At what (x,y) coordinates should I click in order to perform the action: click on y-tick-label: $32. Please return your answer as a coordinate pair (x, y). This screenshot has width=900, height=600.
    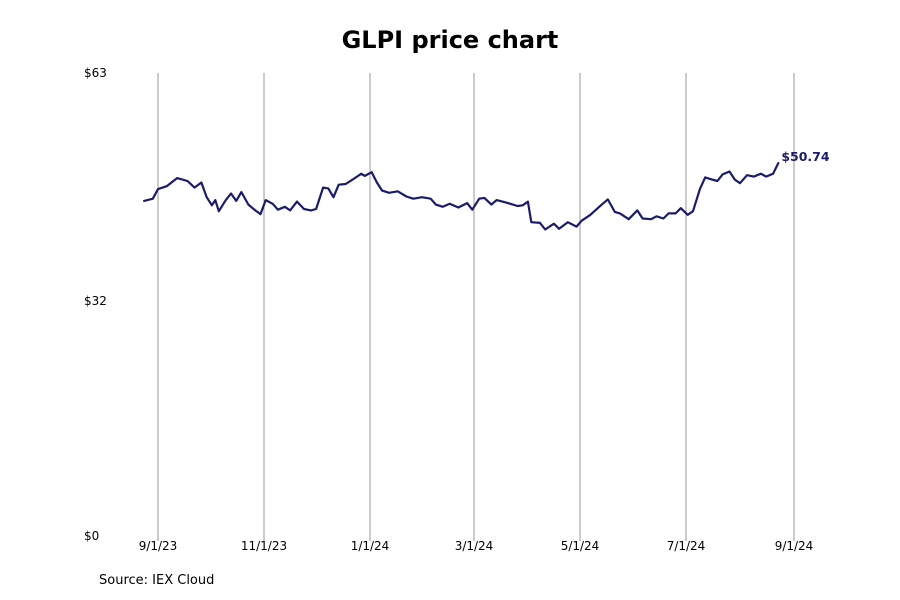
    Looking at the image, I should click on (95, 301).